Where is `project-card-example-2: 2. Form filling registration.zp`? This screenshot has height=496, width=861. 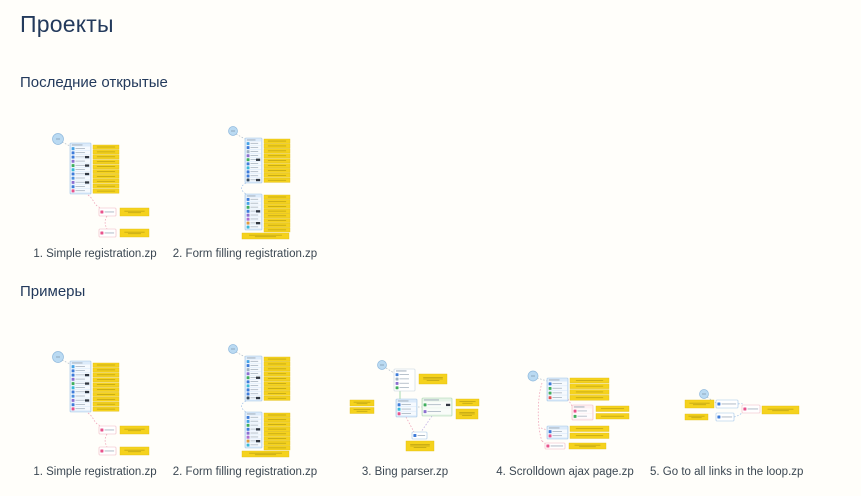
project-card-example-2: 2. Form filling registration.zp is located at coordinates (245, 406).